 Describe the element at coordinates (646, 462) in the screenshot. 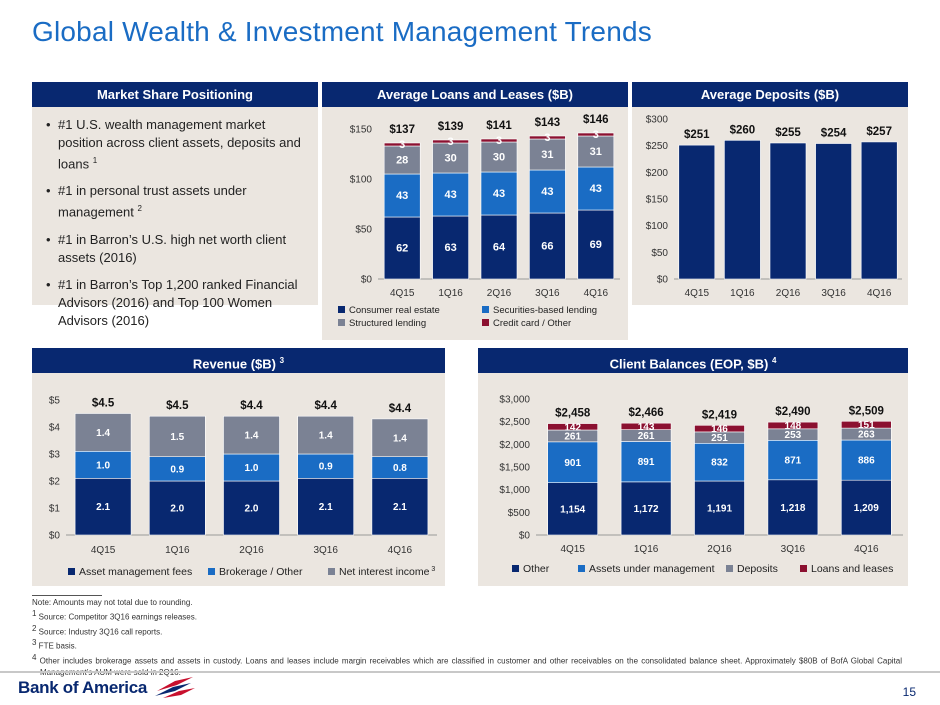

I see `data-label: 891` at that location.